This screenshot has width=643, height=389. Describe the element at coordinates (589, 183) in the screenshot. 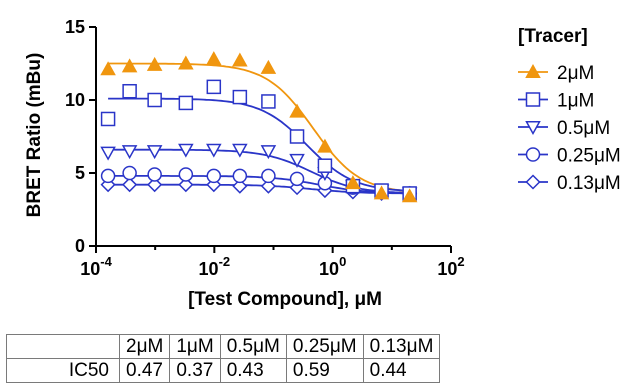

I see `legend-label: 0.13μM` at that location.